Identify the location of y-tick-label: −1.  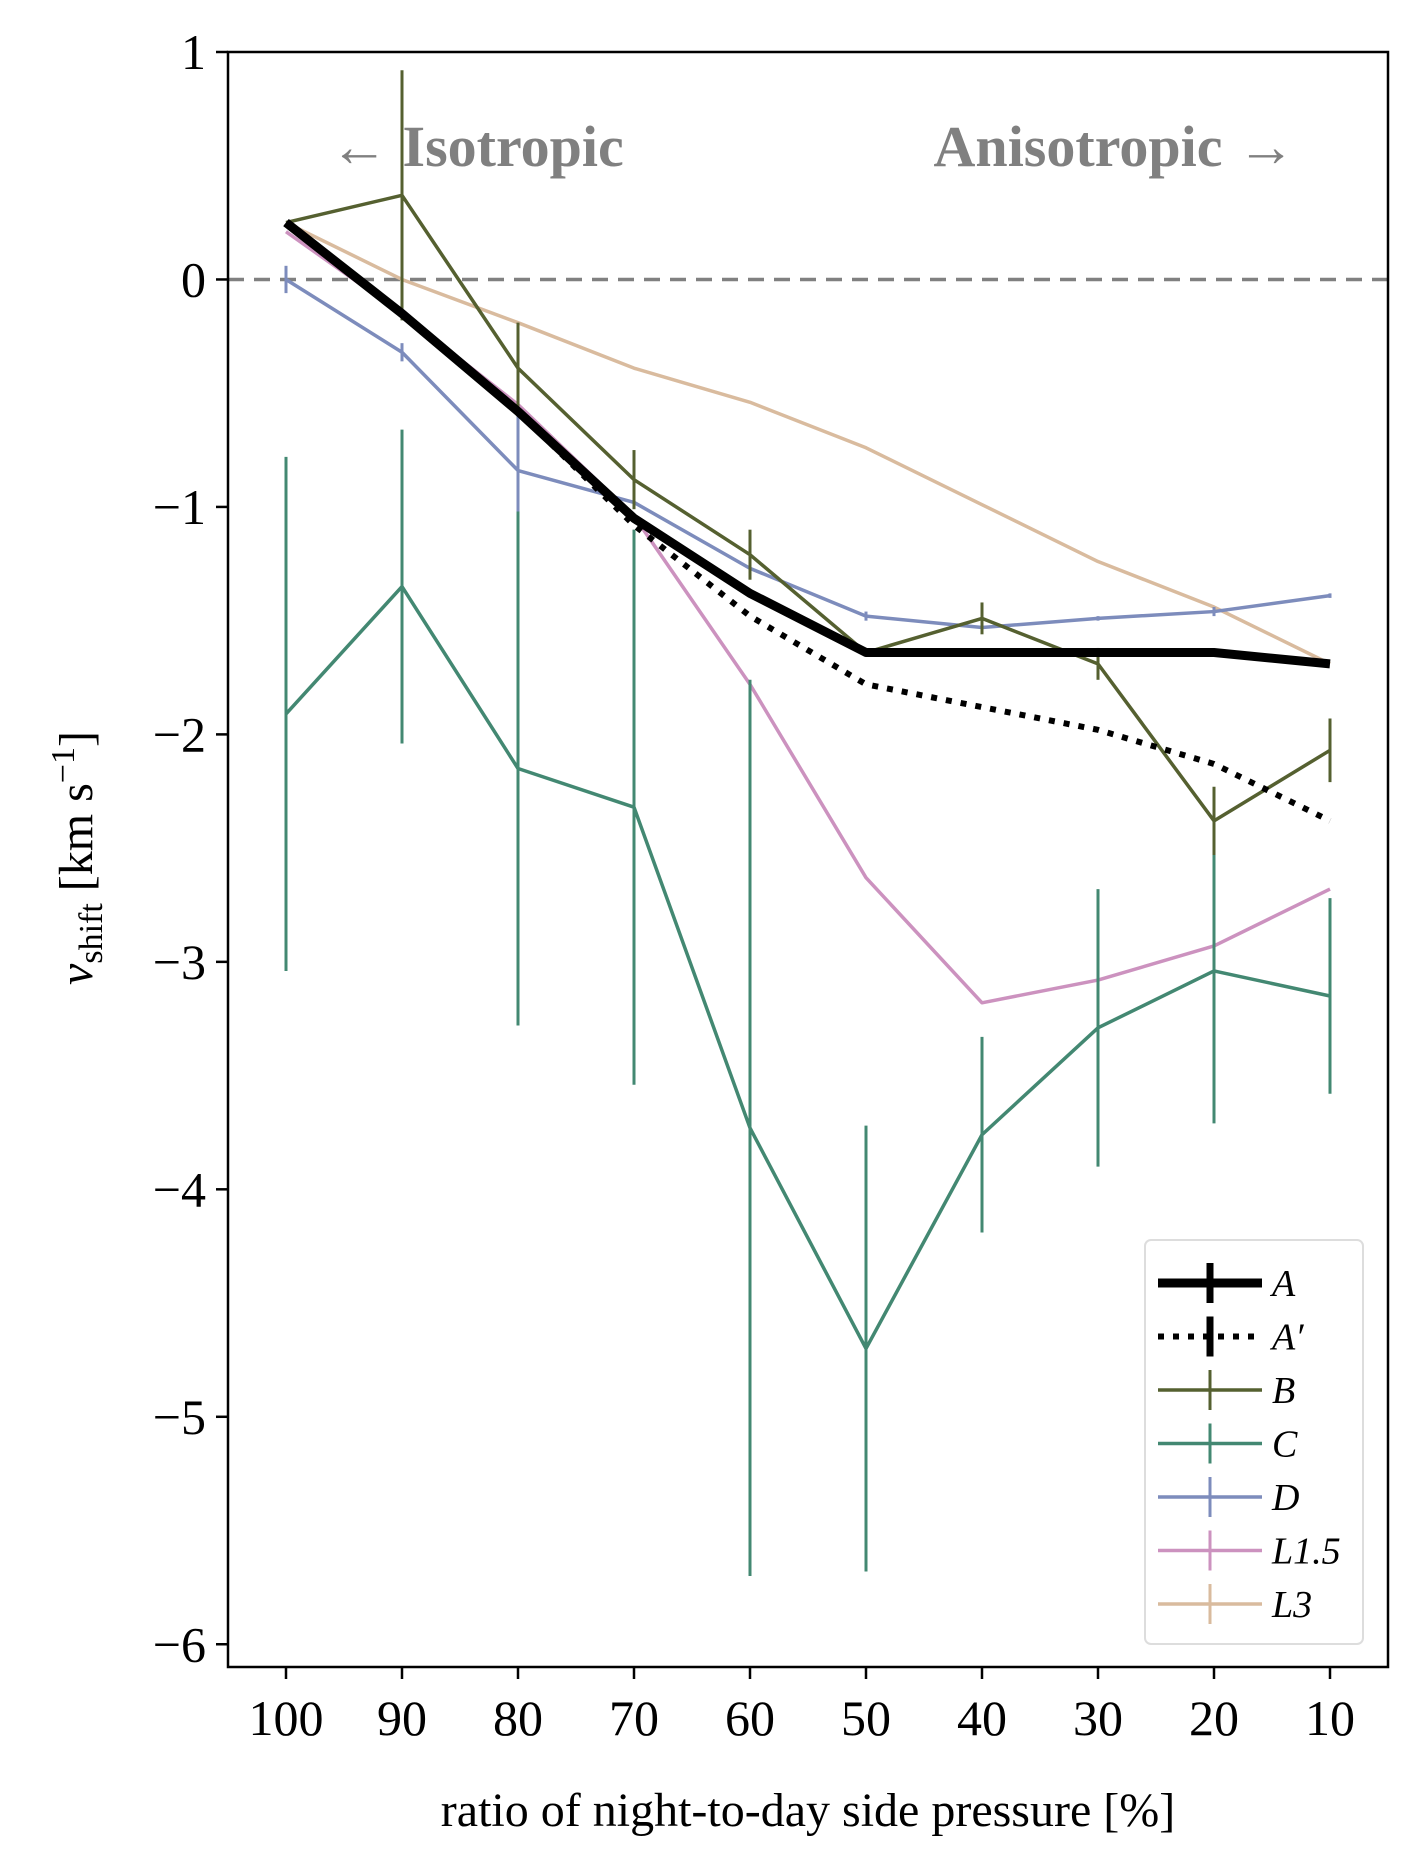
(179, 507).